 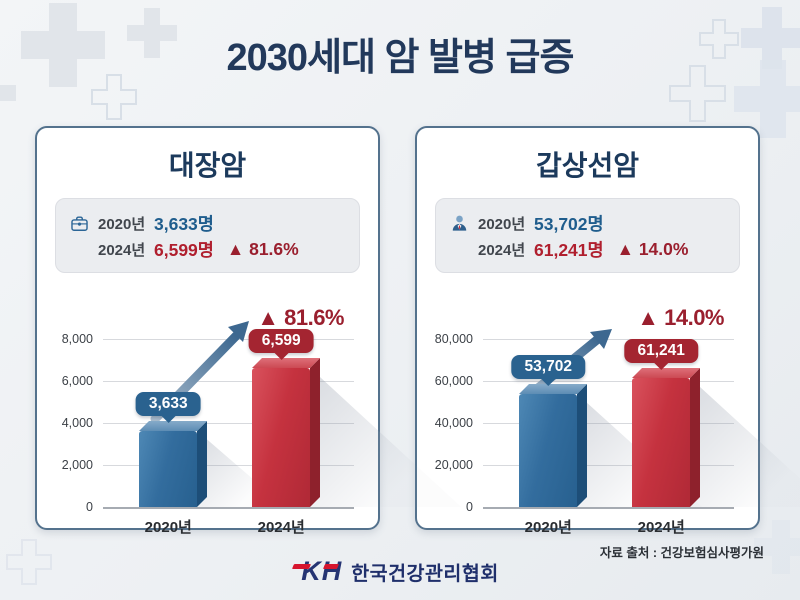 What do you see at coordinates (184, 223) in the screenshot?
I see `stat-value: 3,633명` at bounding box center [184, 223].